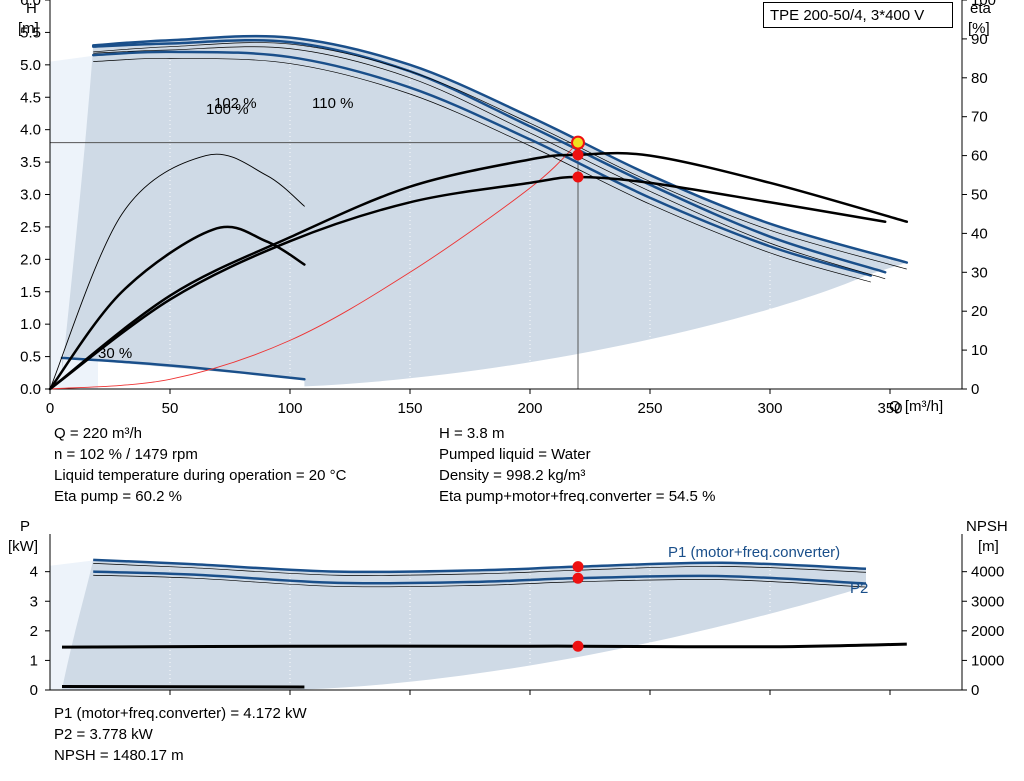 Image resolution: width=1024 pixels, height=781 pixels. Describe the element at coordinates (754, 552) in the screenshot. I see `power-label-p1: P1 (motor+freq.converter)` at that location.